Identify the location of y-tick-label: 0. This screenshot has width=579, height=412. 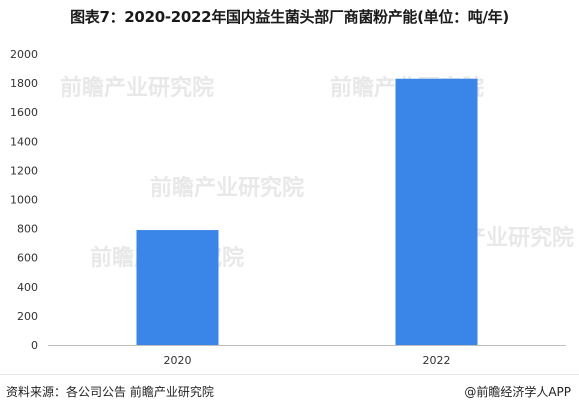
(34, 345).